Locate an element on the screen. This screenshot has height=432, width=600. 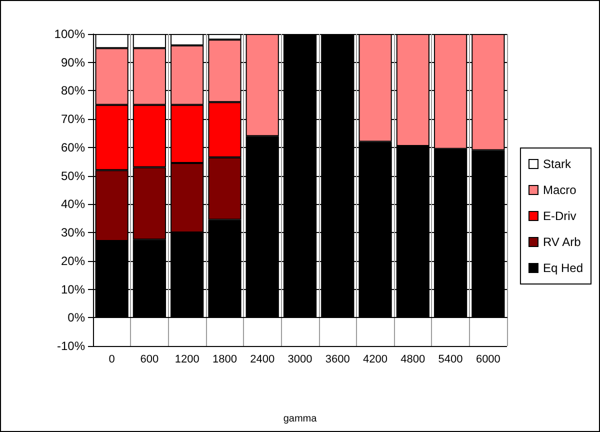
x-tick-label: 4200 is located at coordinates (375, 360).